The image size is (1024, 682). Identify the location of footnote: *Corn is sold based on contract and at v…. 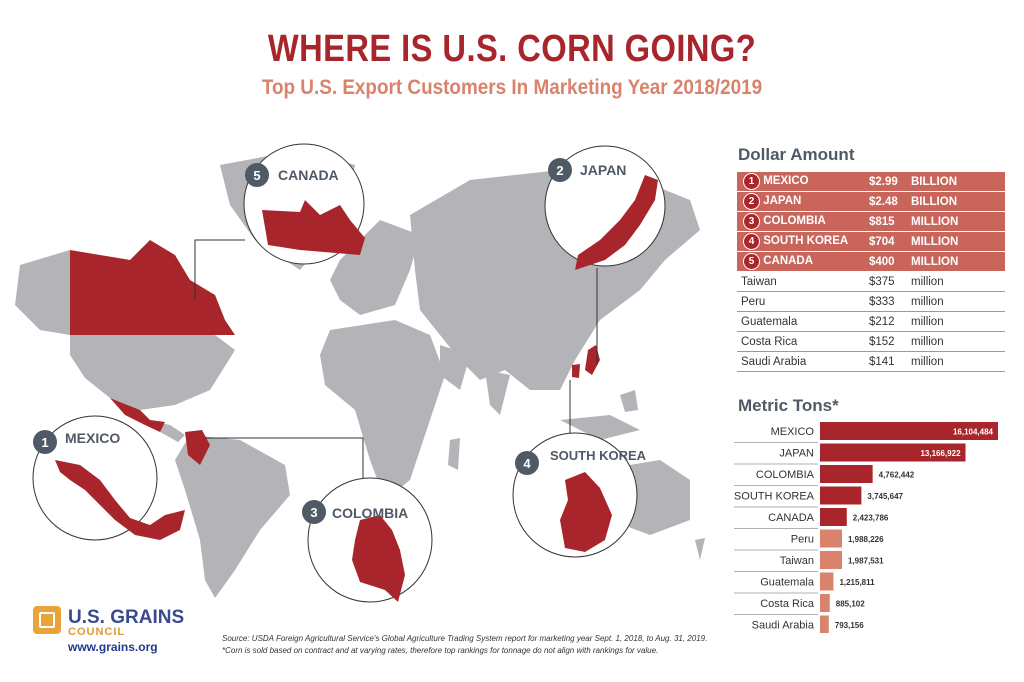
(440, 650).